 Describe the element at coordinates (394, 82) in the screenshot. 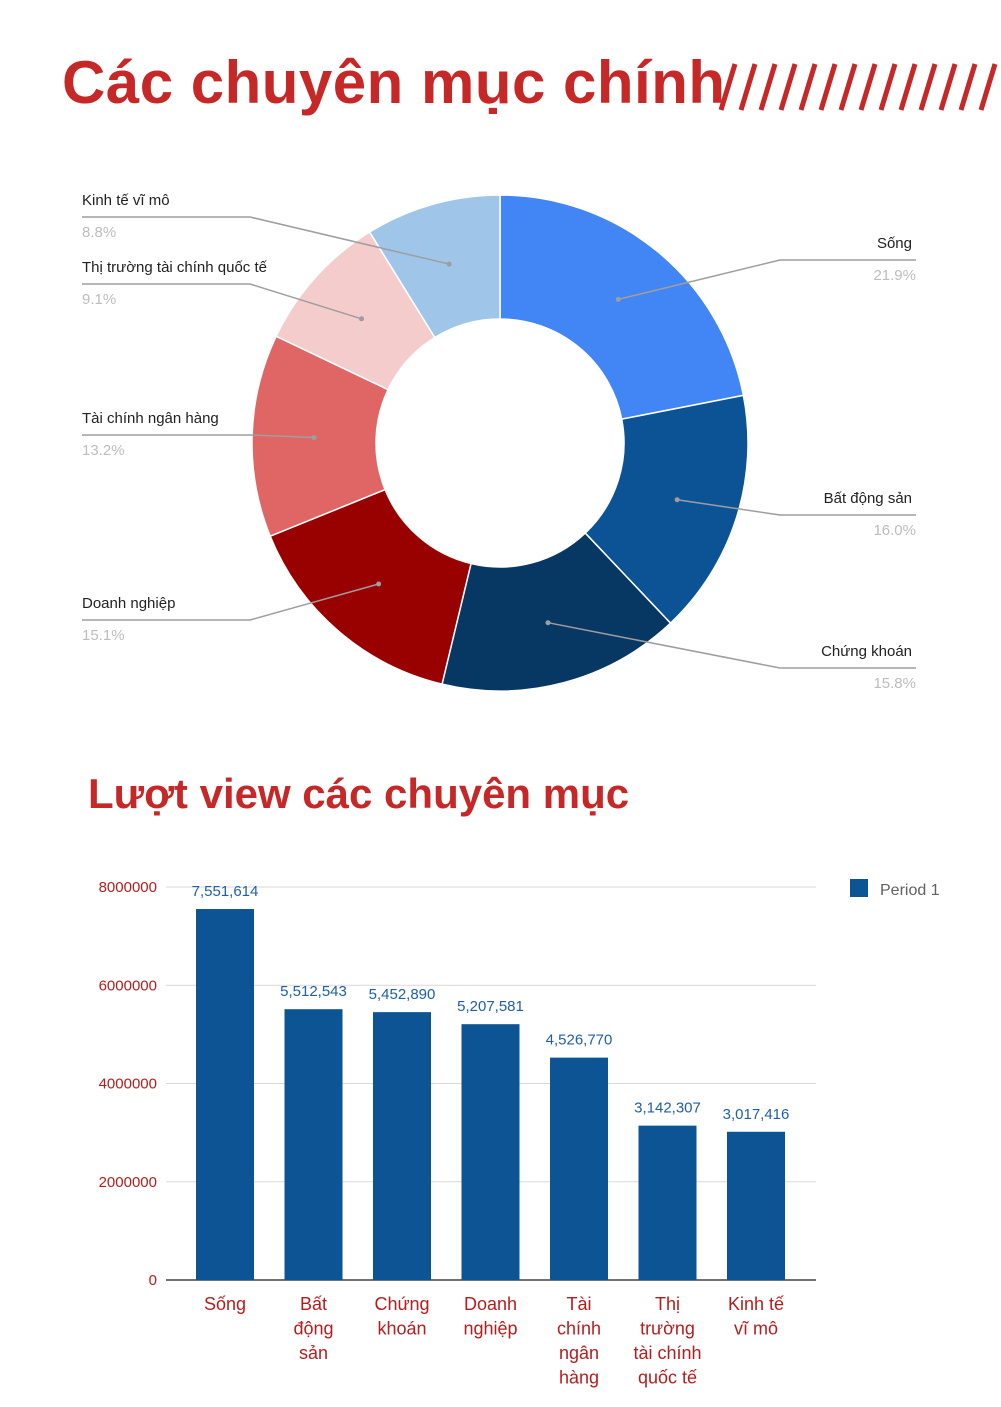

I see `page-title: Các chuyên mục chính` at that location.